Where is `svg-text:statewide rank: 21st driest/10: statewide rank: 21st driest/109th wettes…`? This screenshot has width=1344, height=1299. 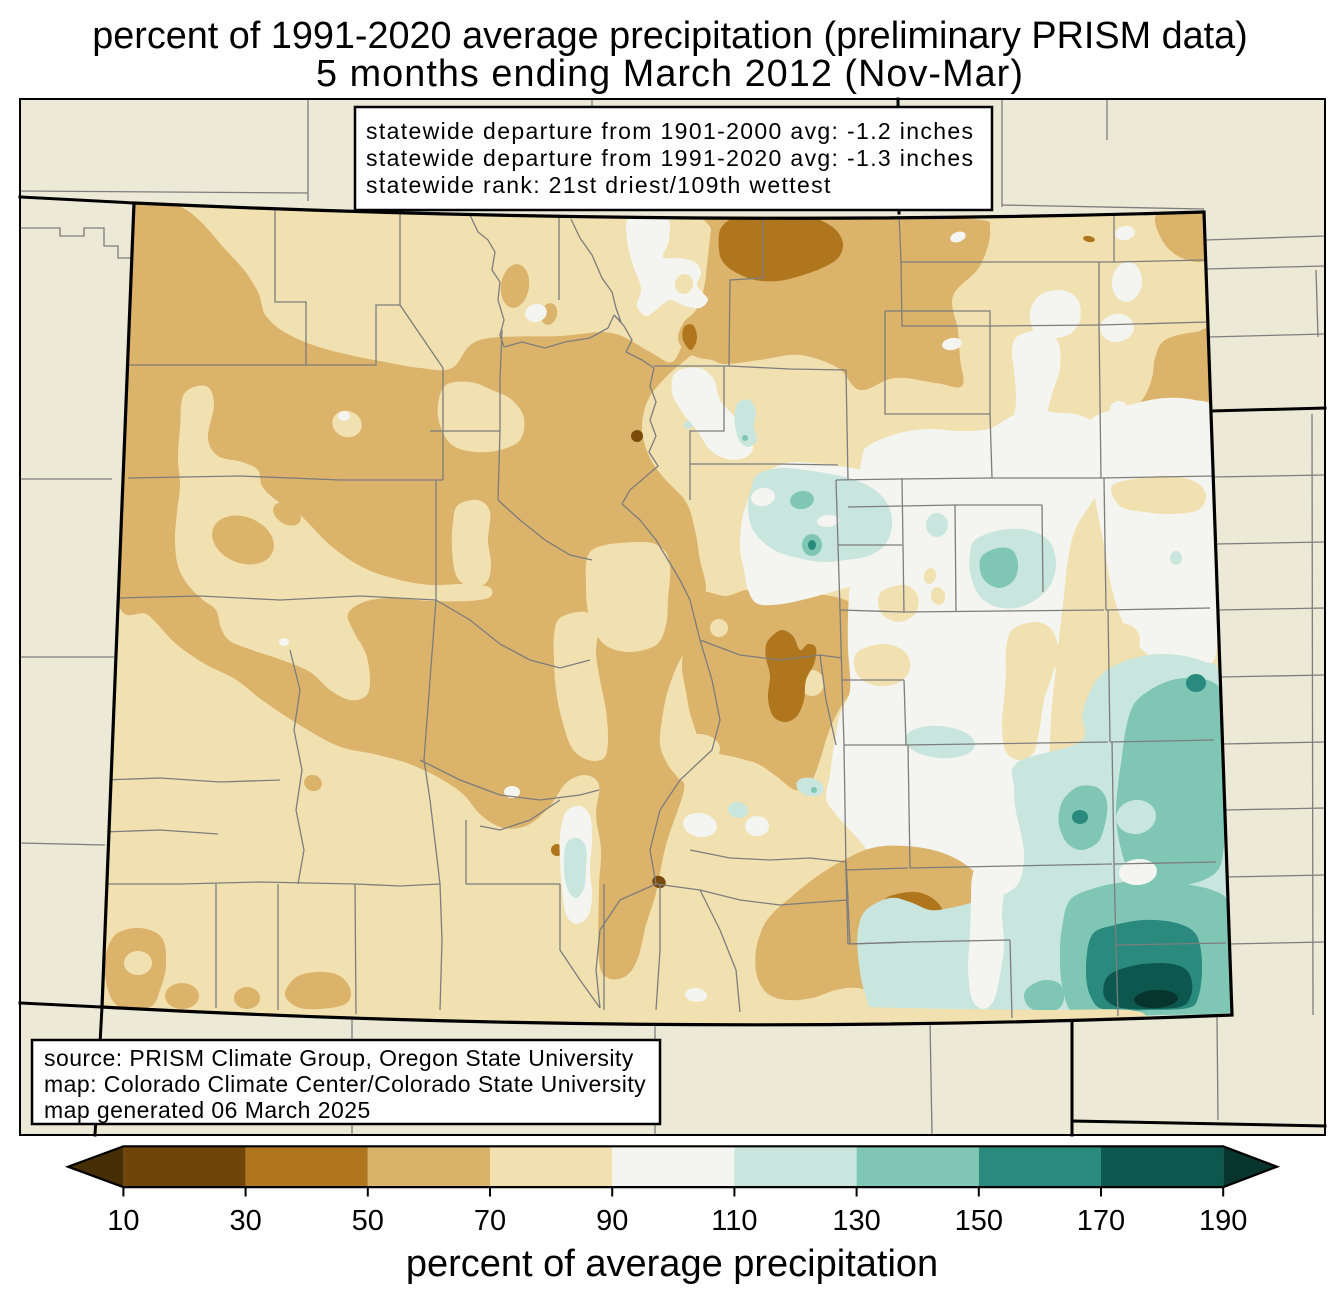
svg-text:statewide rank: 21st driest/10: statewide rank: 21st driest/109th wettes… is located at coordinates (599, 185).